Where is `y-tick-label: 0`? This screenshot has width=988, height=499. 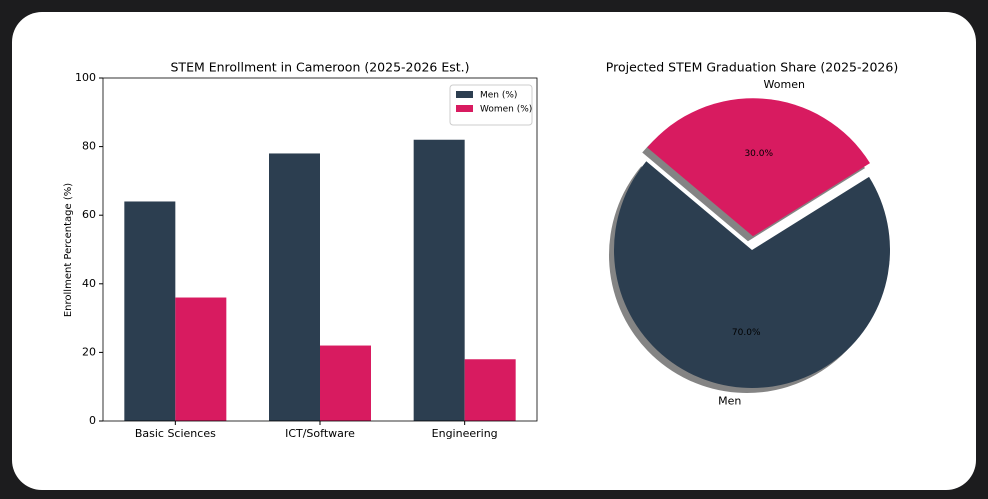 y-tick-label: 0 is located at coordinates (92, 420).